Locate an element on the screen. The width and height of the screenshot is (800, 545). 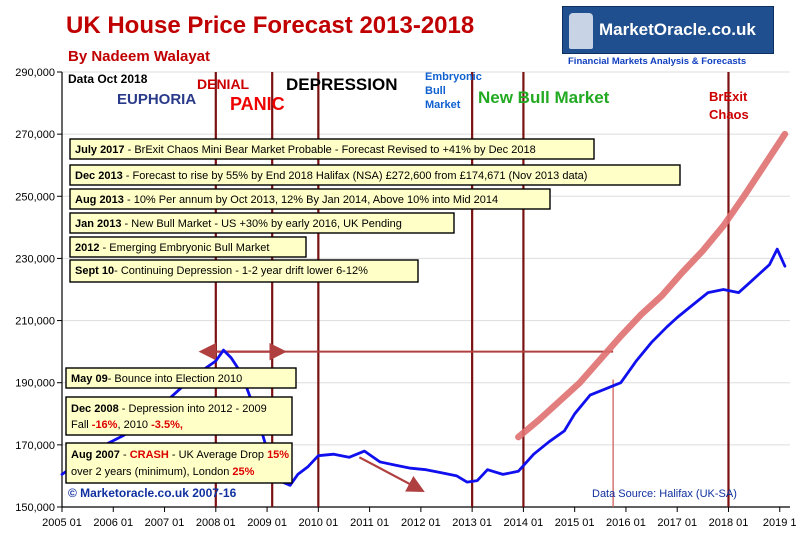
annotation-box-jan2013 is located at coordinates (262, 223).